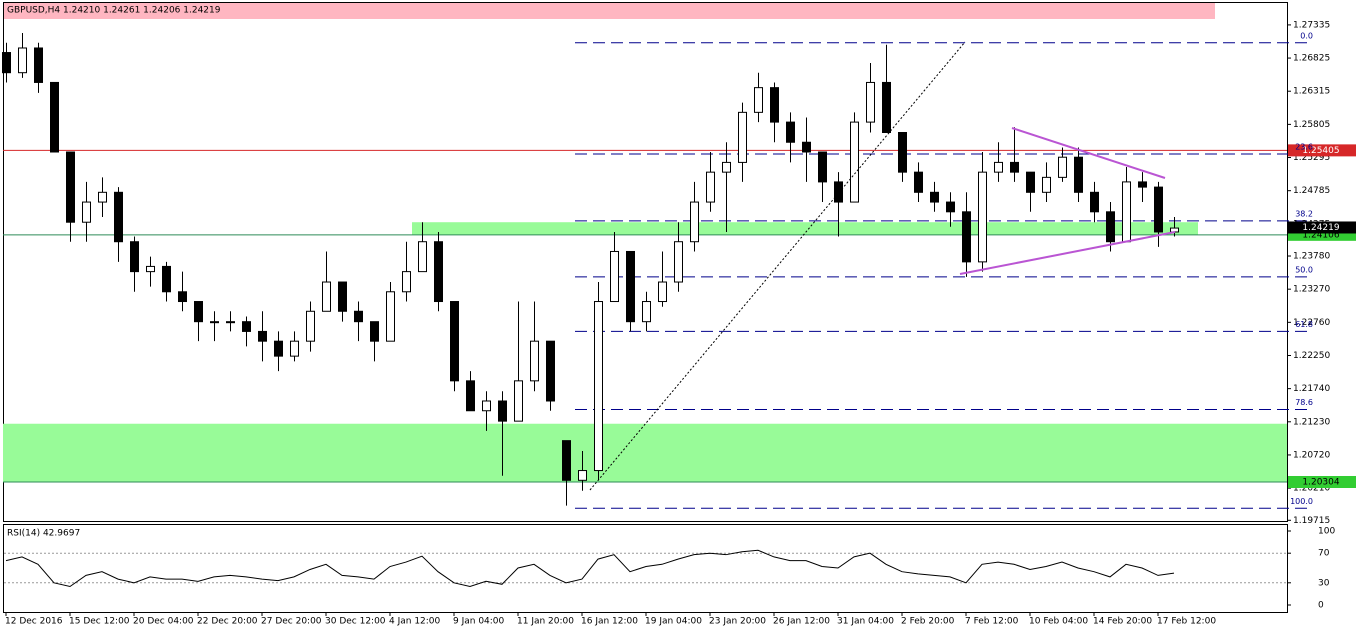 The width and height of the screenshot is (1358, 633). I want to click on y-tick-label: 1.26315, so click(1311, 92).